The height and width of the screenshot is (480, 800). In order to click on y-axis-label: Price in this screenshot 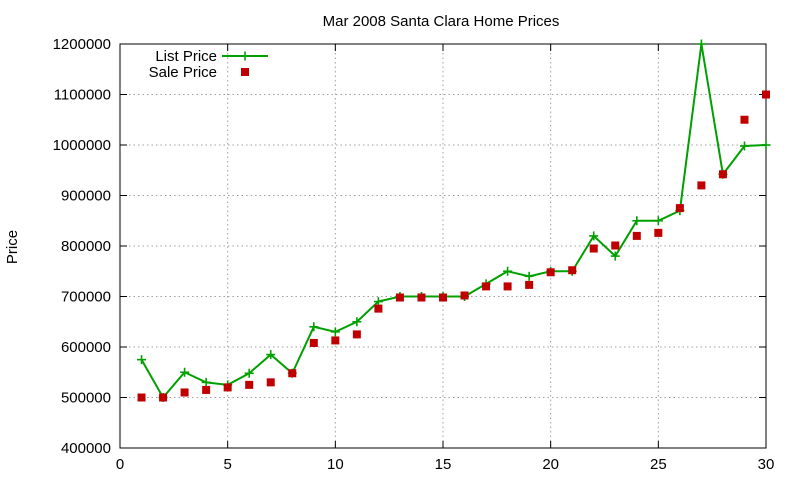, I will do `click(12, 247)`.